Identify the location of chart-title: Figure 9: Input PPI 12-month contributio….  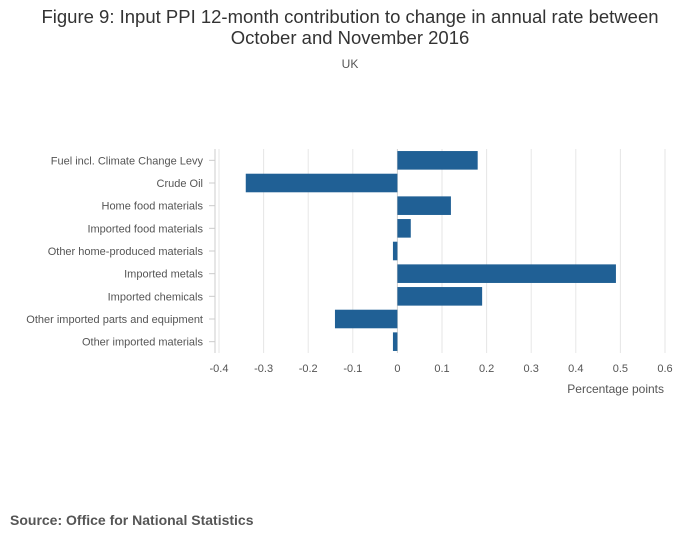
(350, 27).